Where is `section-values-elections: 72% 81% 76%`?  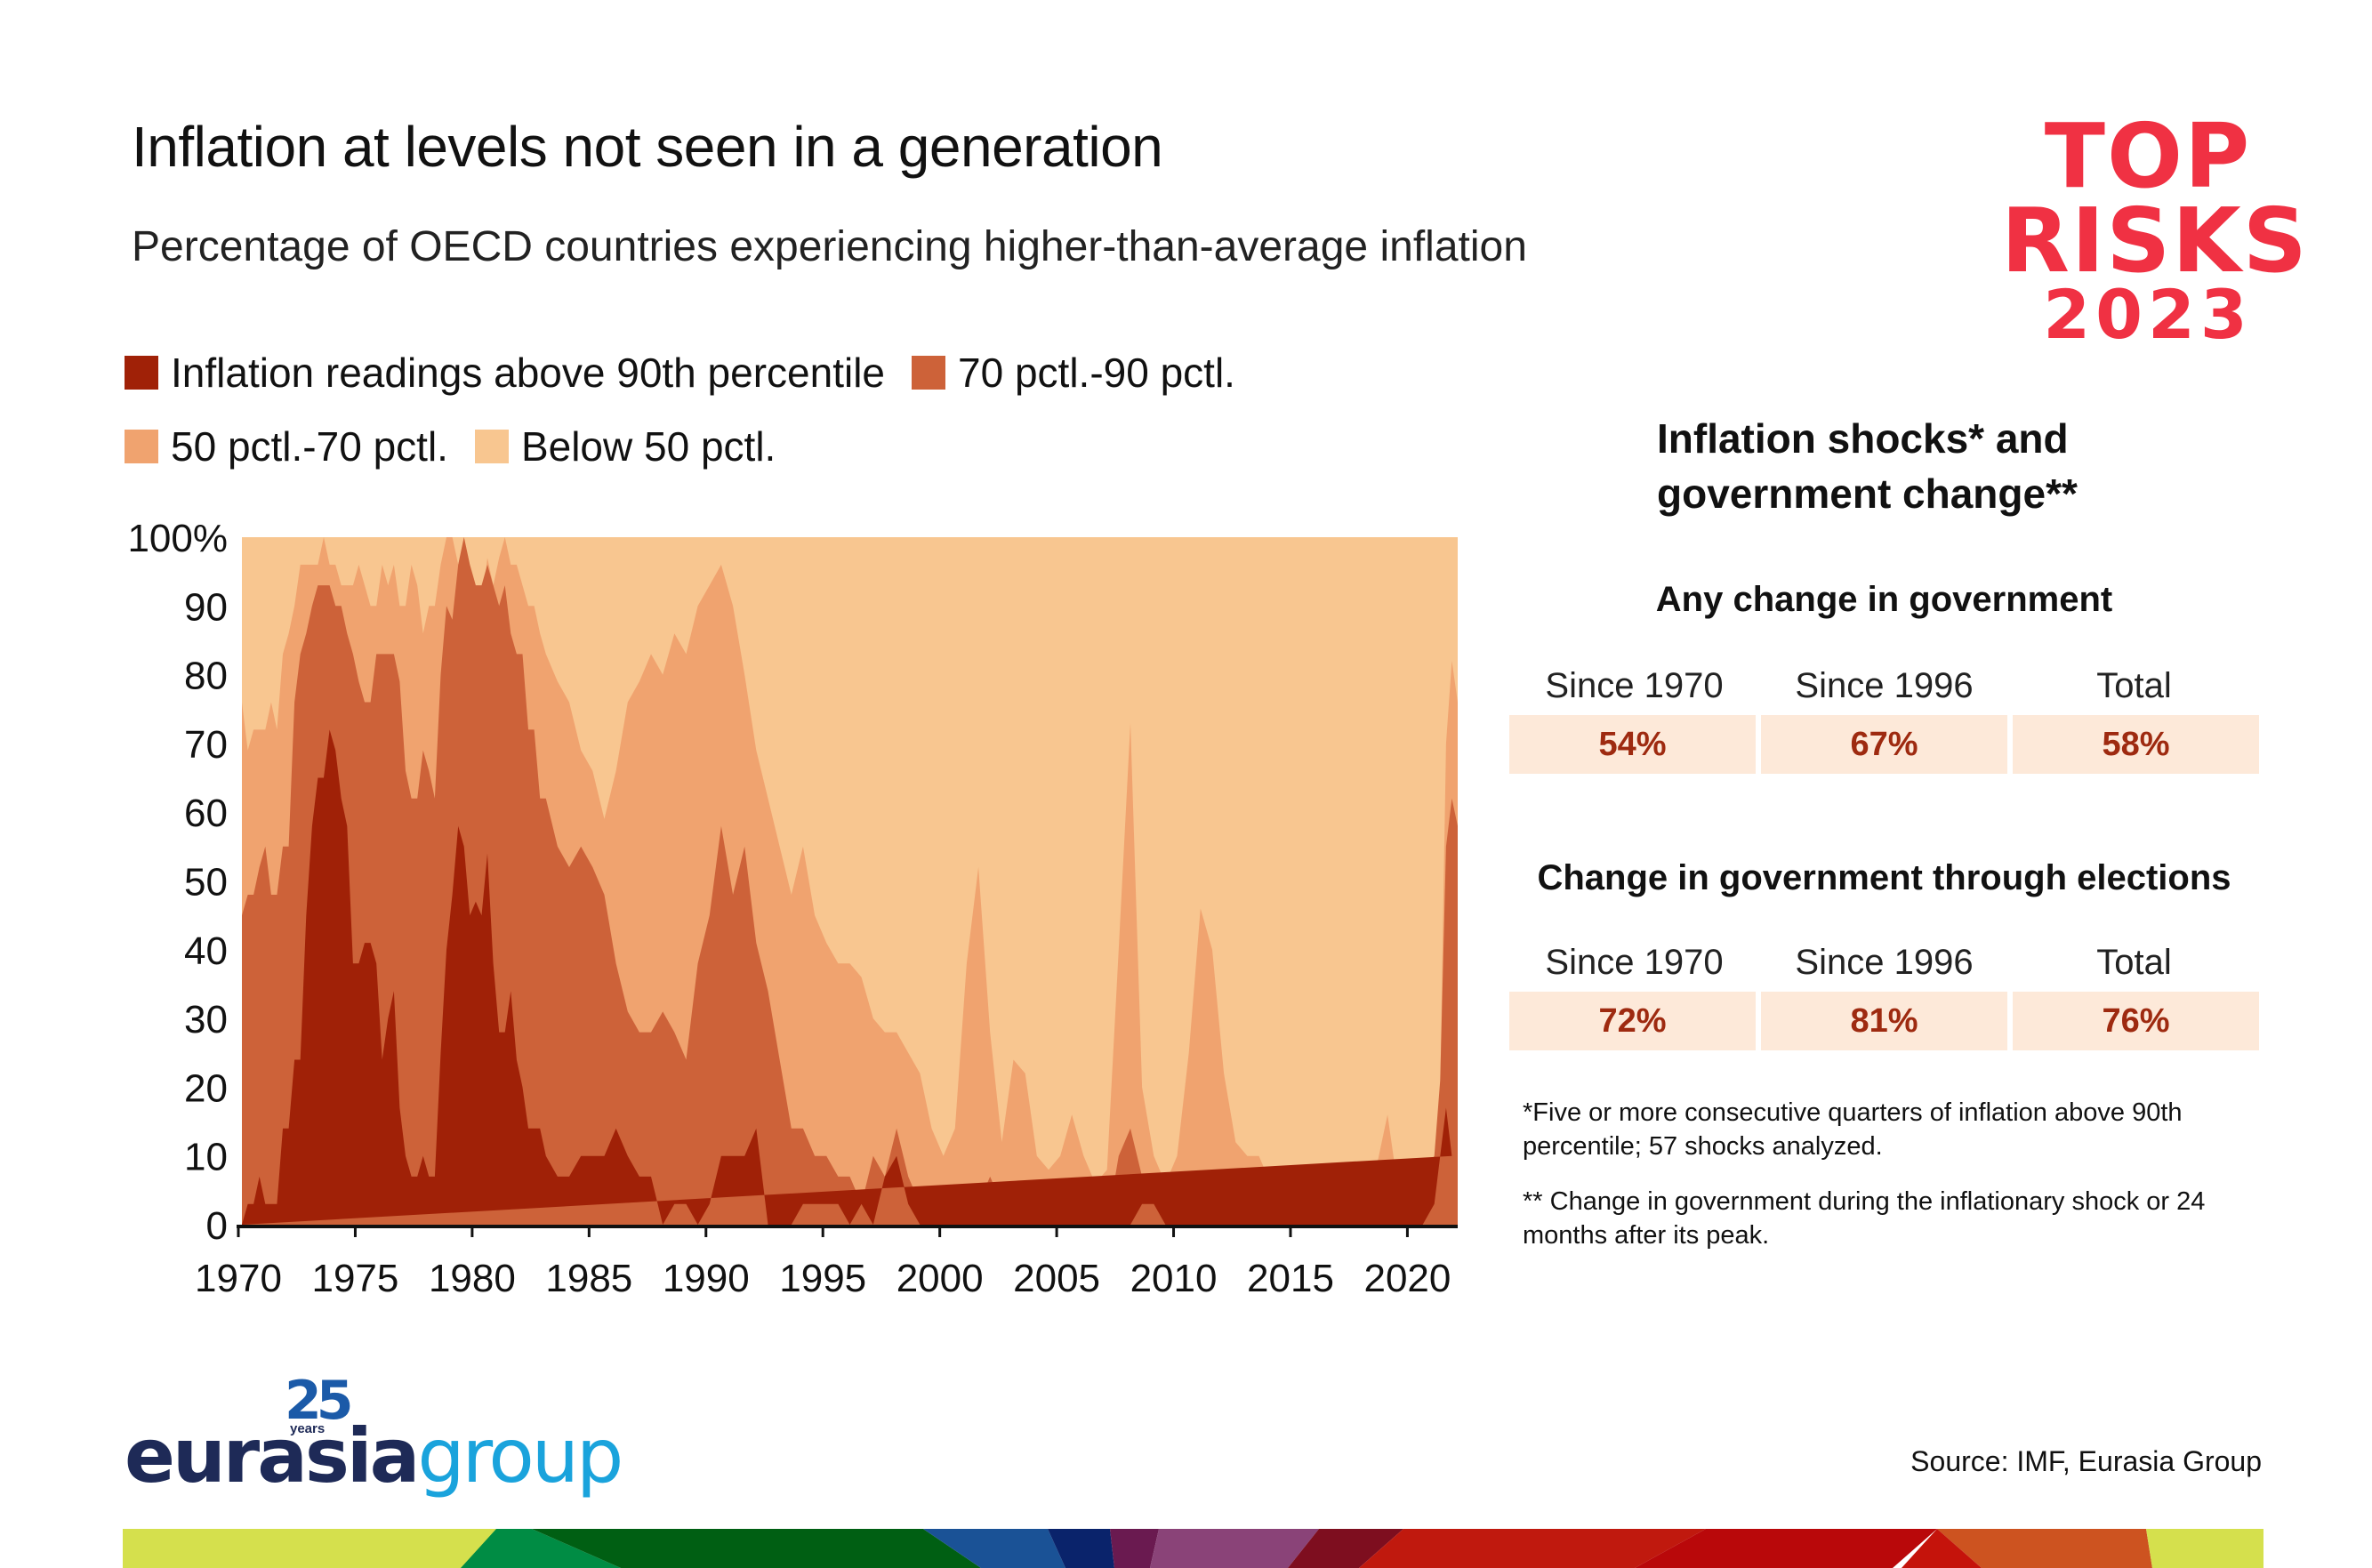
section-values-elections: 72% 81% 76% is located at coordinates (1884, 1021).